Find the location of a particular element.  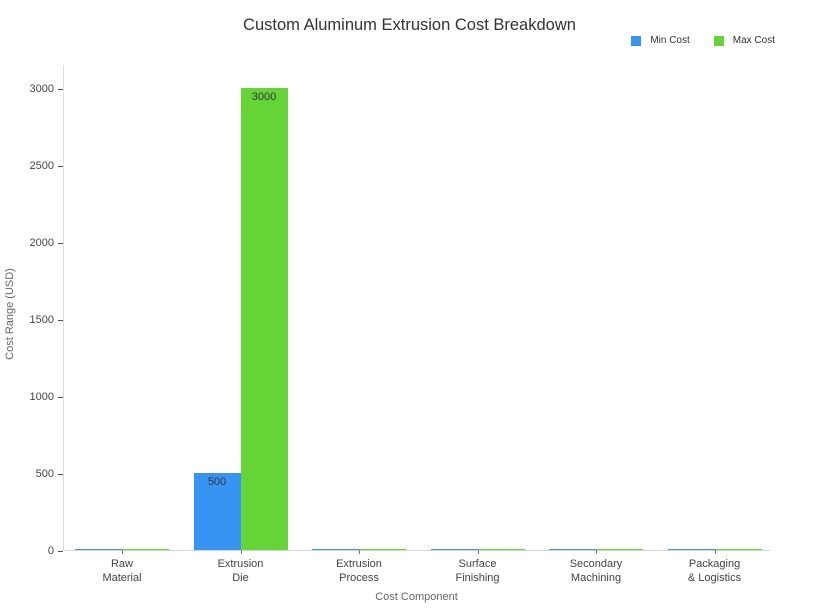

bar-max-cost-raw-material is located at coordinates (145, 549).